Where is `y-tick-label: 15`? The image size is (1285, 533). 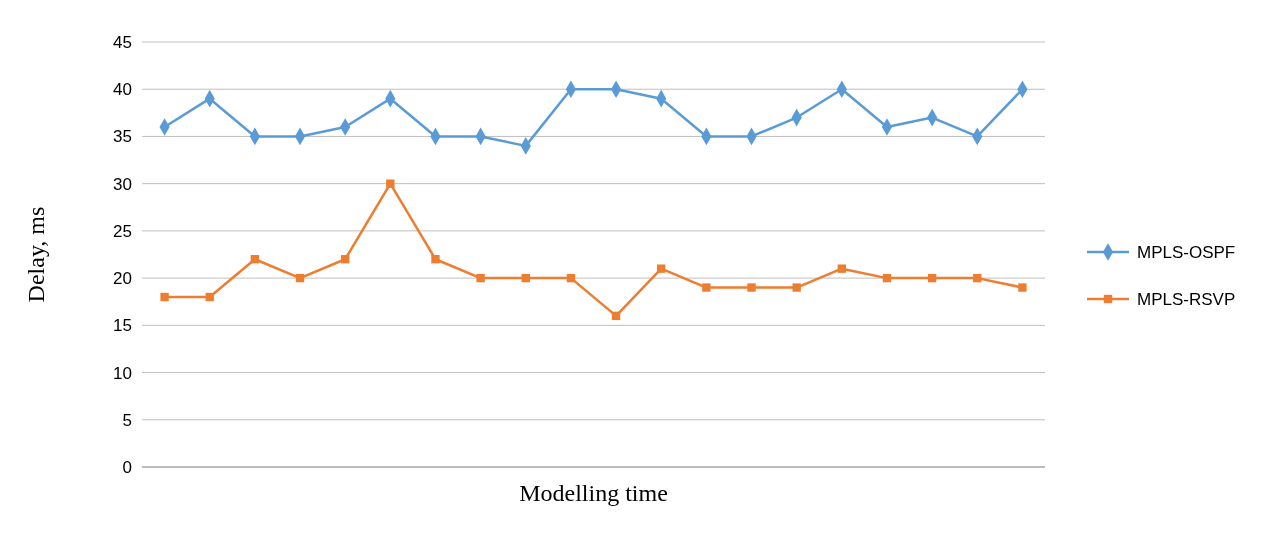
y-tick-label: 15 is located at coordinates (122, 326).